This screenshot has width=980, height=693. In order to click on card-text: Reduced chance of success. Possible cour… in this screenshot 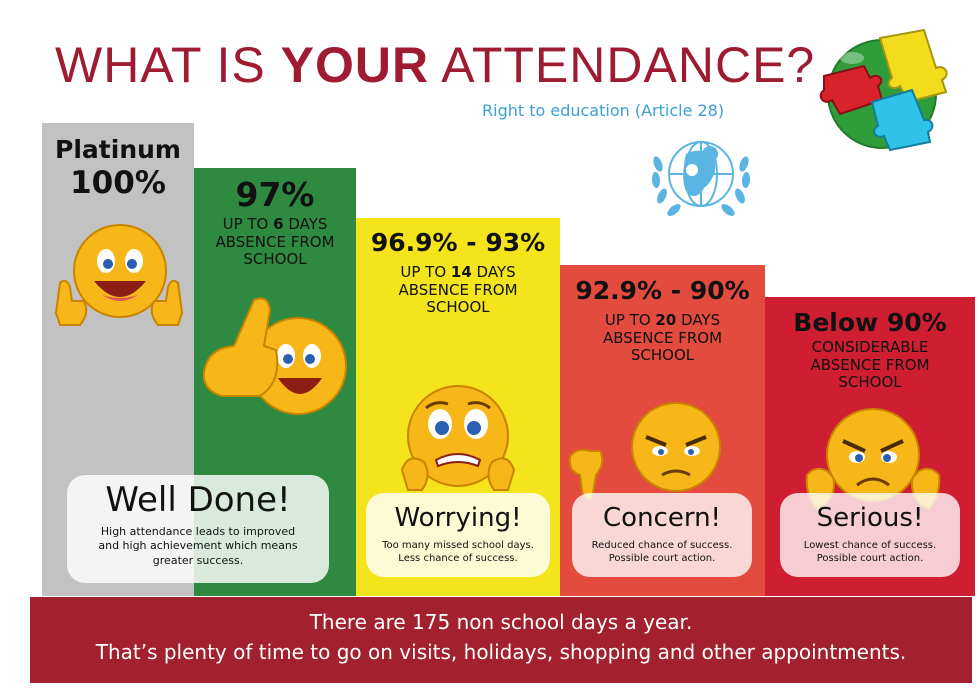, I will do `click(662, 552)`.